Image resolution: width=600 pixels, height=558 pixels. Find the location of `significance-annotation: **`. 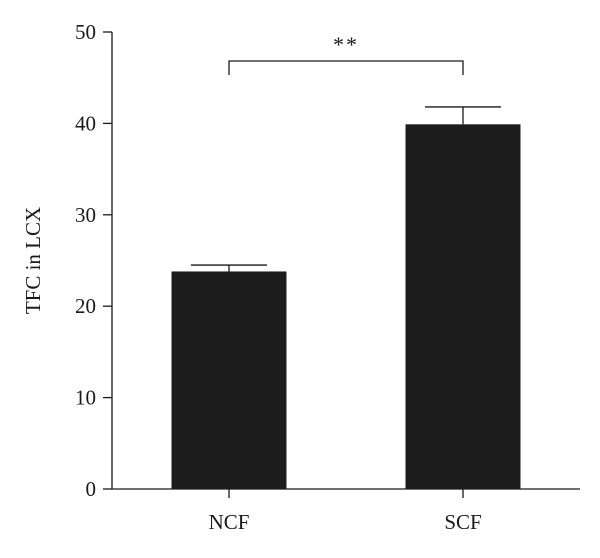

significance-annotation: ** is located at coordinates (346, 53).